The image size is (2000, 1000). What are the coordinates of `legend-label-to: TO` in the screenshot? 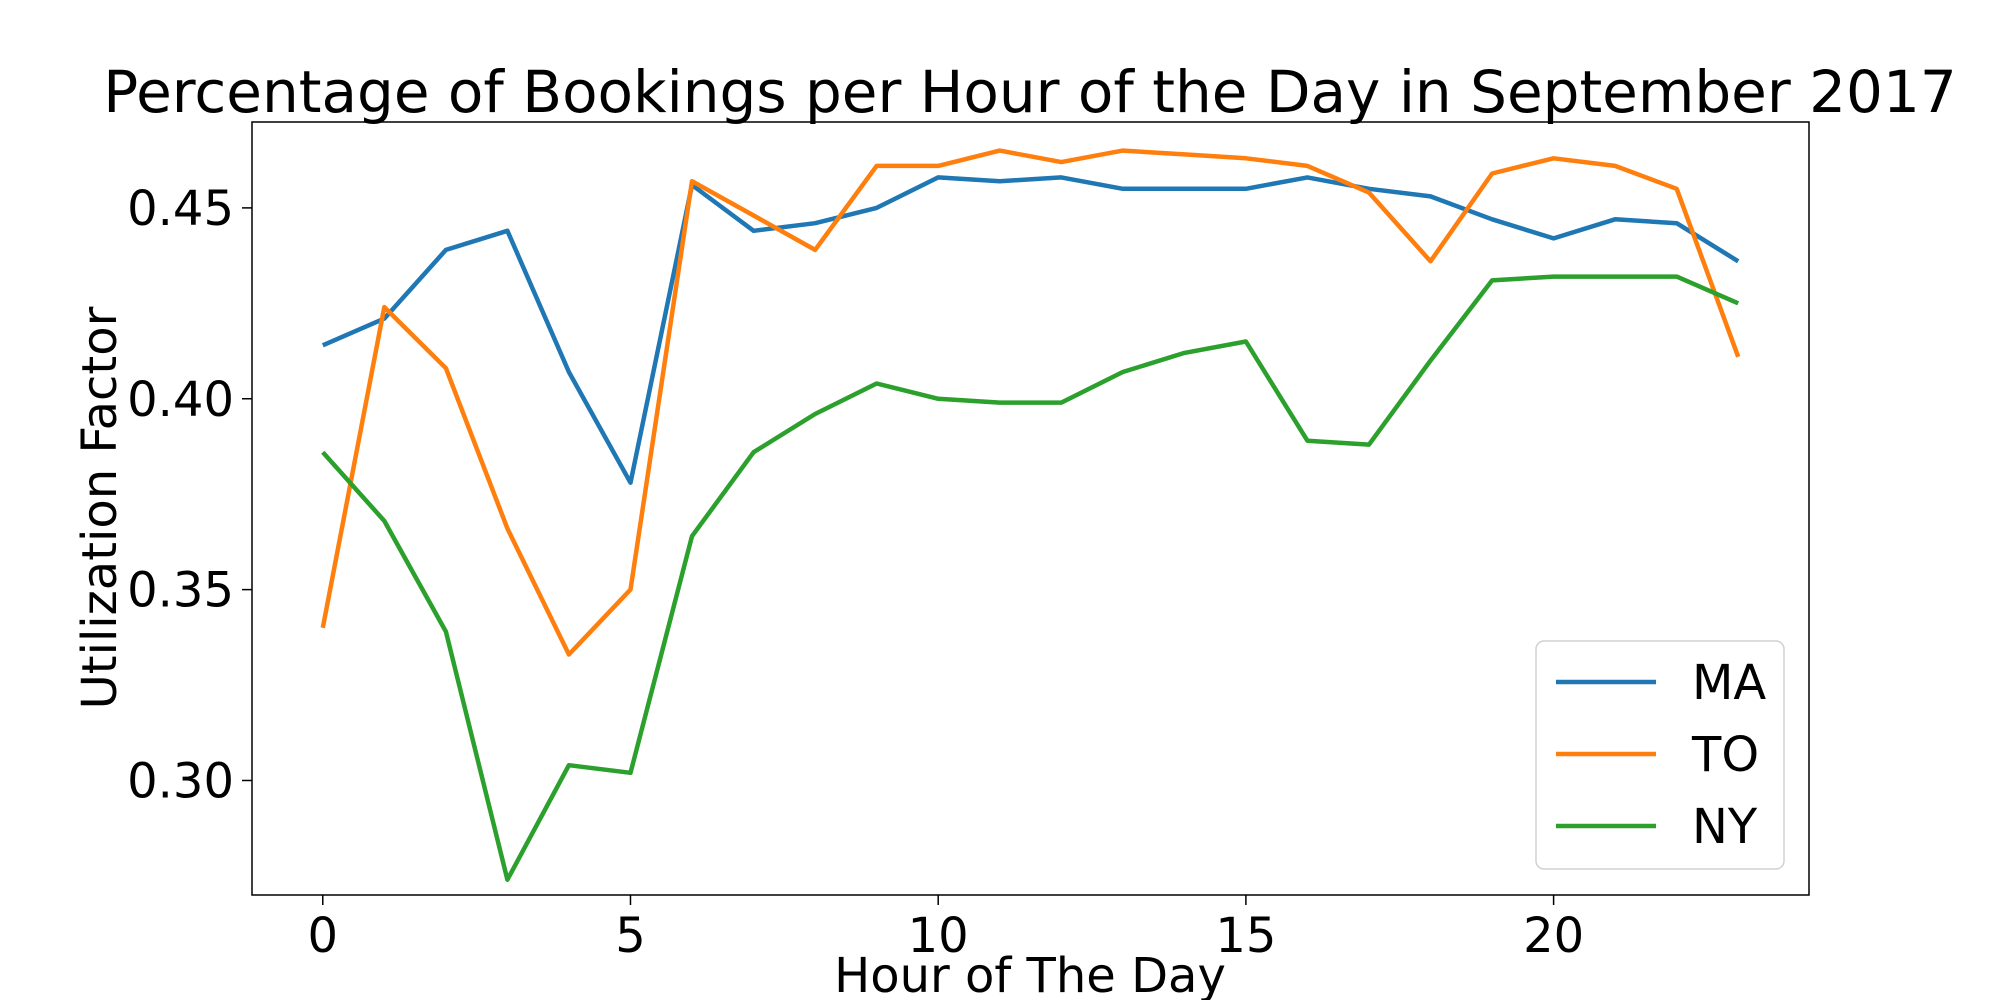 It's located at (1725, 755).